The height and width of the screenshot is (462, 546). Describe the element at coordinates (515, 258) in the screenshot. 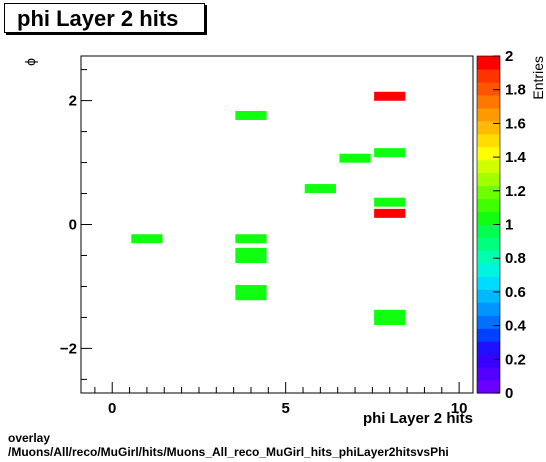

I see `z-tick-label: 0.8` at that location.